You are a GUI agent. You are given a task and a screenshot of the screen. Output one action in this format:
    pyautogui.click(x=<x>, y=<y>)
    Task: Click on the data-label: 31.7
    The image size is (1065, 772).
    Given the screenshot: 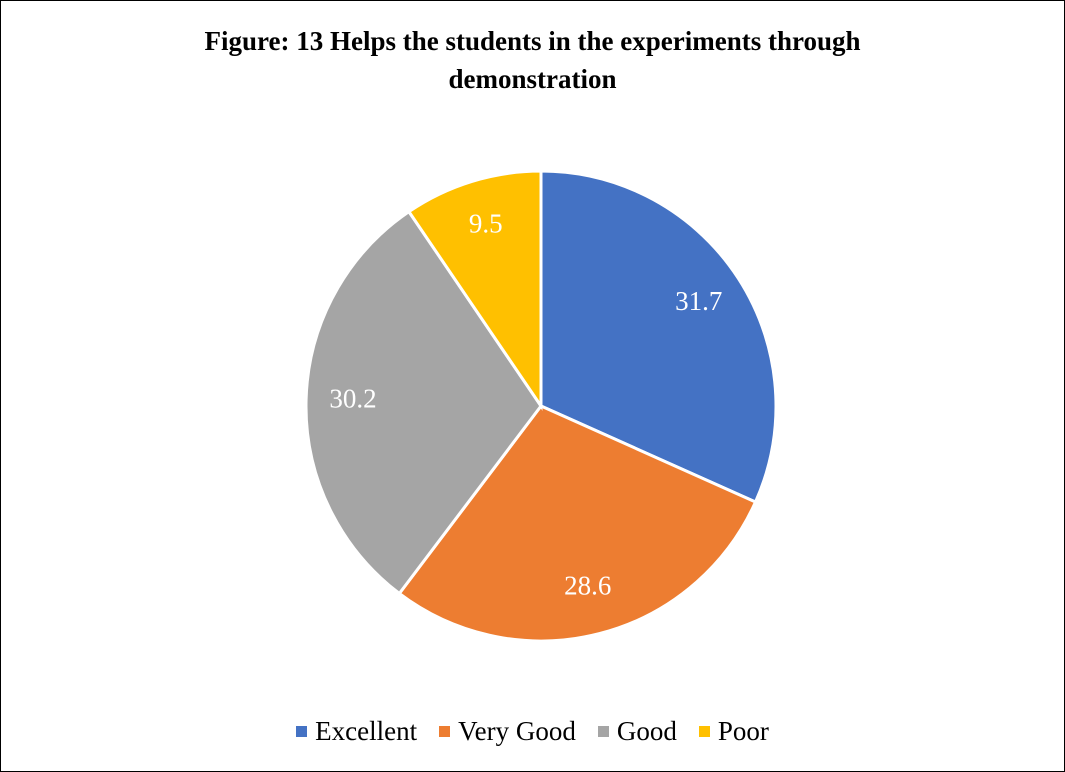 What is the action you would take?
    pyautogui.click(x=698, y=301)
    